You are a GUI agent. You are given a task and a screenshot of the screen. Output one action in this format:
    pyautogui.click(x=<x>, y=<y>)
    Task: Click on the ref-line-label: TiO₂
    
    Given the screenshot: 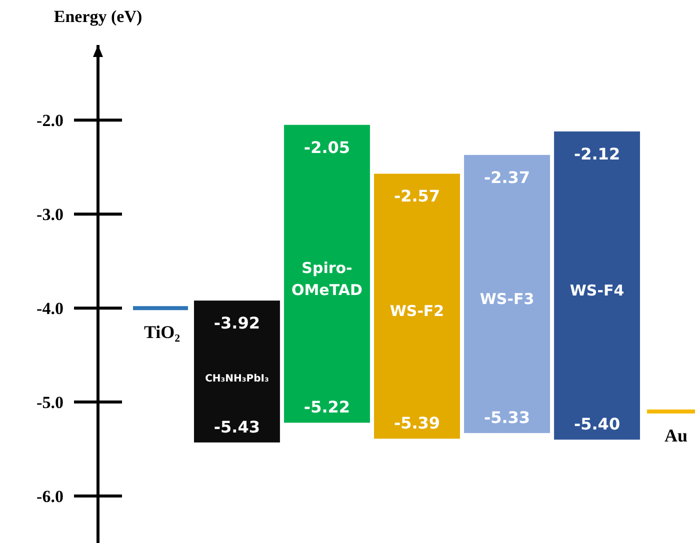 What is the action you would take?
    pyautogui.click(x=162, y=332)
    